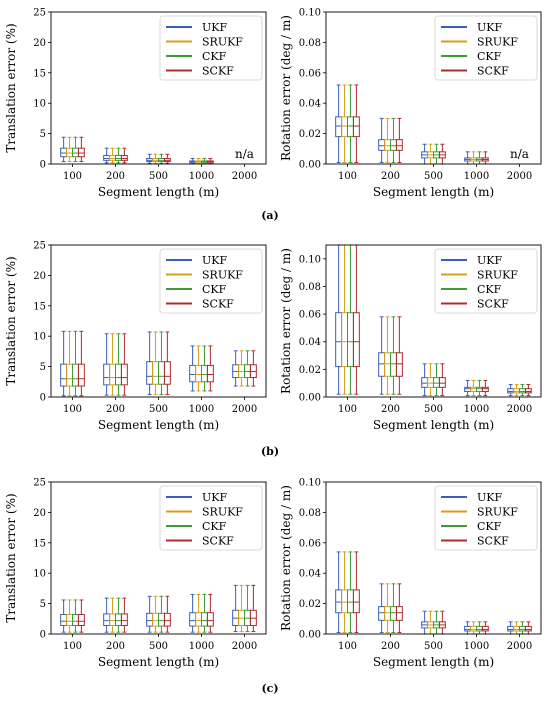 The height and width of the screenshot is (706, 550). I want to click on y-tick-label: 0.02, so click(310, 604).